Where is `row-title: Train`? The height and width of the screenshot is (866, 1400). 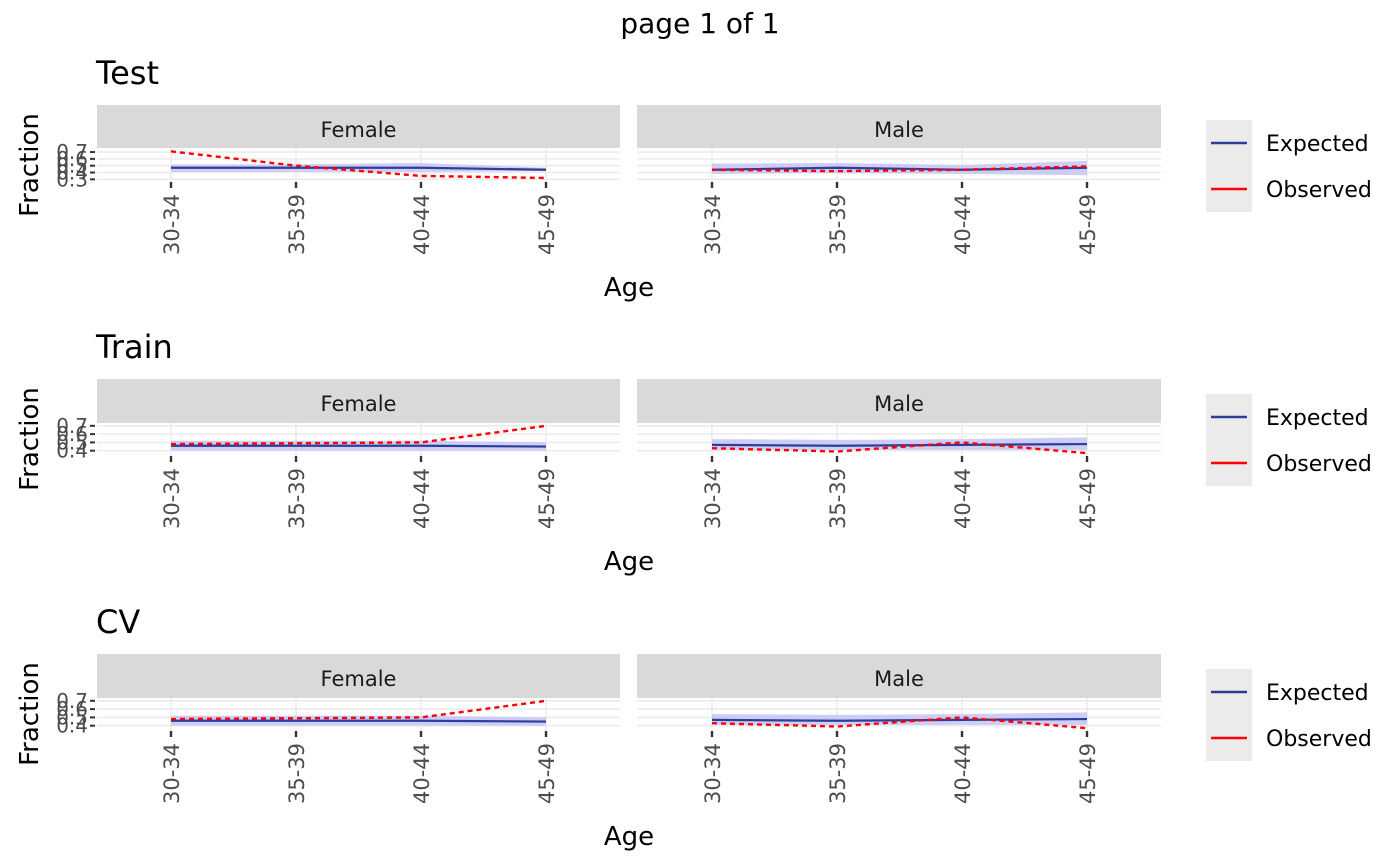 row-title: Train is located at coordinates (134, 347).